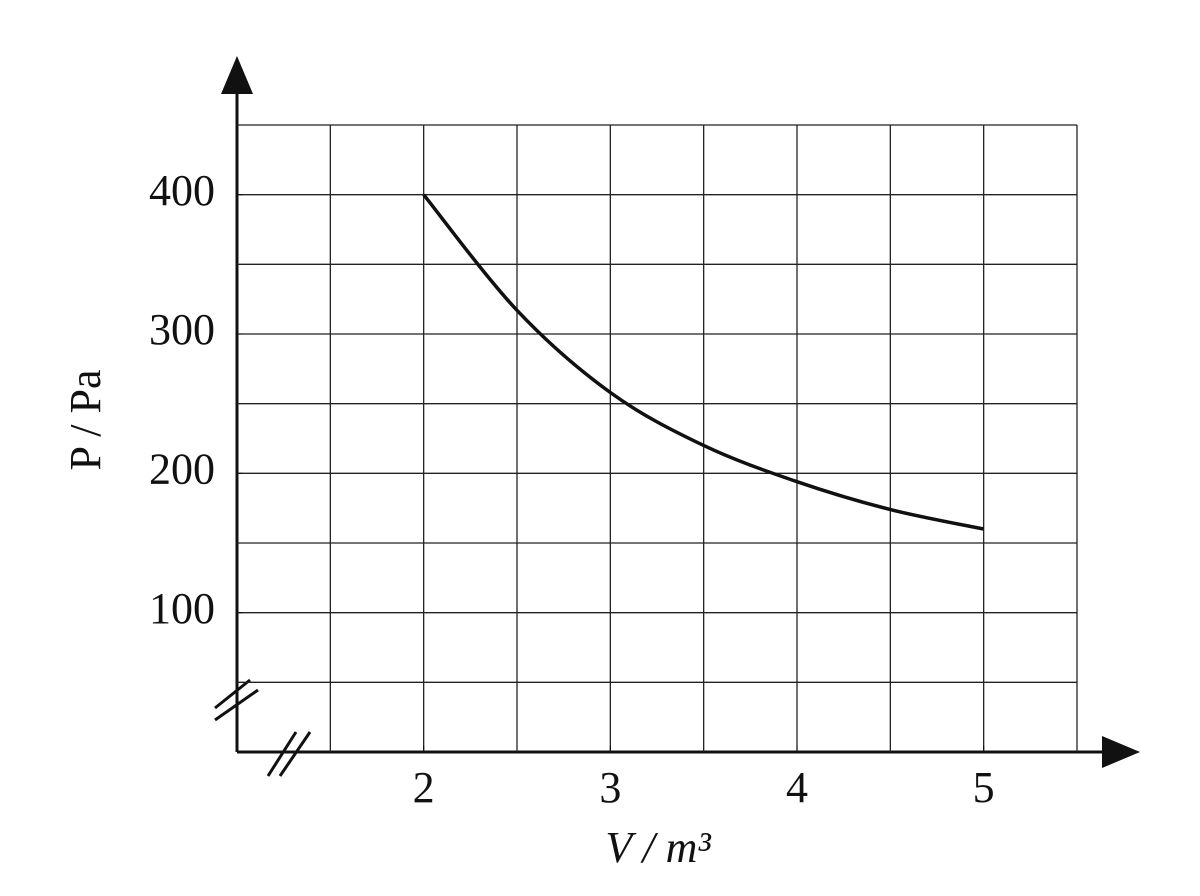 This screenshot has height=896, width=1200. What do you see at coordinates (263, 727) in the screenshot?
I see `axis-breaks` at bounding box center [263, 727].